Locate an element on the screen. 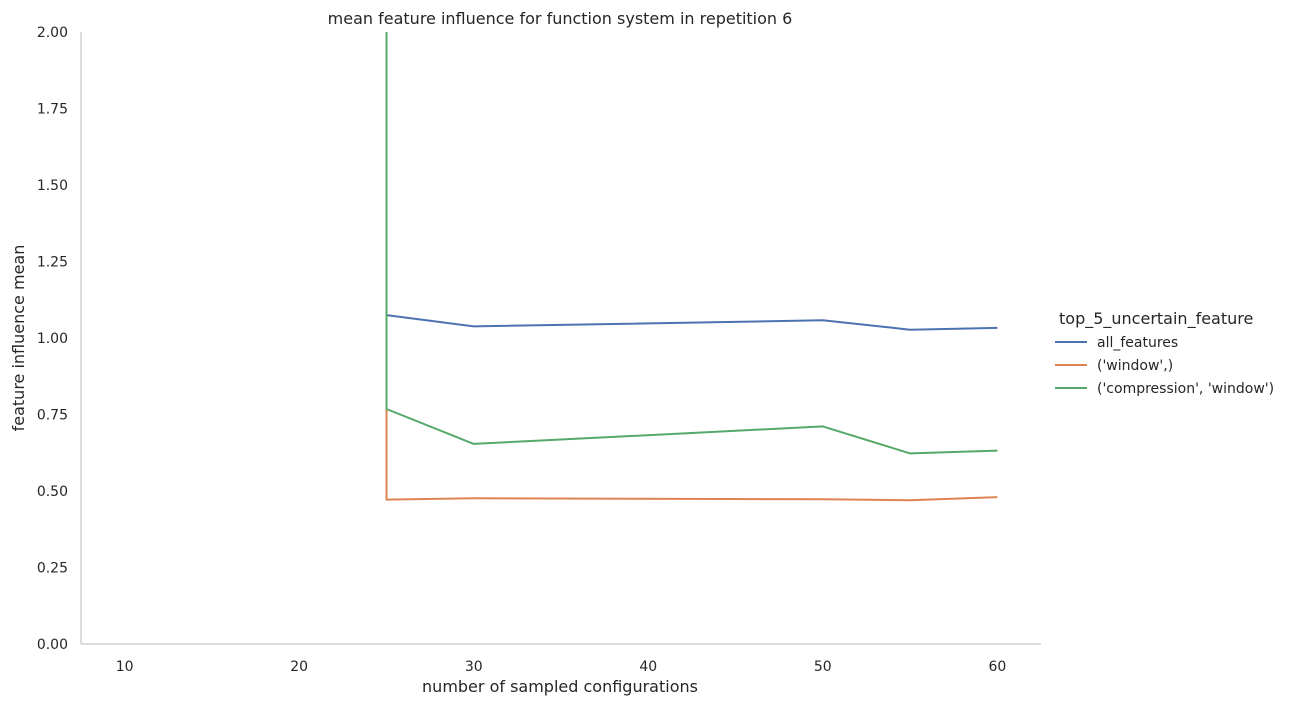  y-axis-label: feature influence mean is located at coordinates (18, 338).